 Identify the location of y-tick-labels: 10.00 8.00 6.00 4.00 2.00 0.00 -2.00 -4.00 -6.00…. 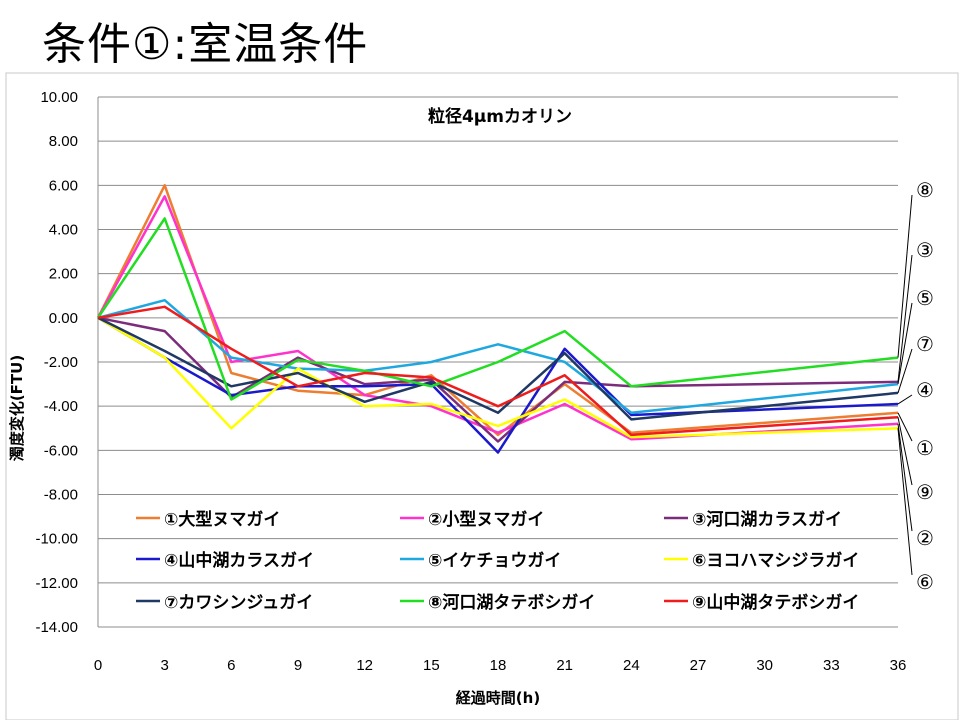
(56, 362).